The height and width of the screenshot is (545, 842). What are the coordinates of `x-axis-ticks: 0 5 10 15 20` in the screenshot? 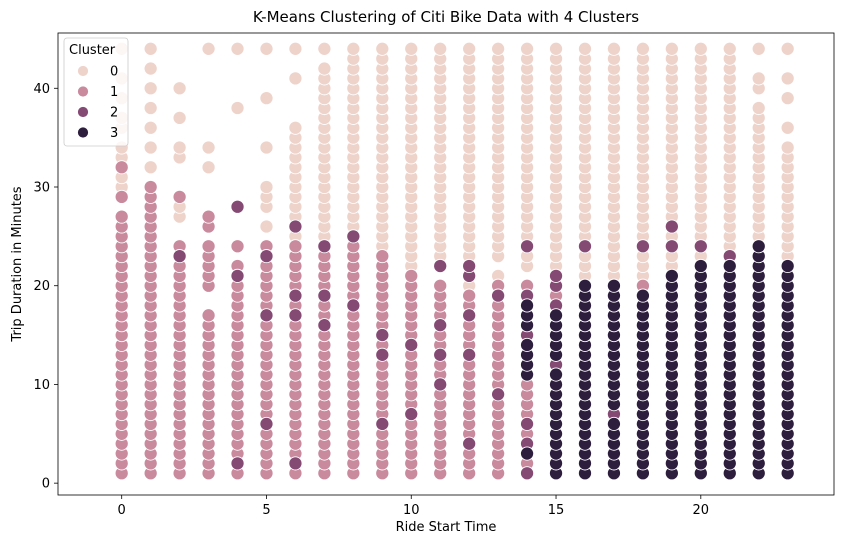 It's located at (413, 506).